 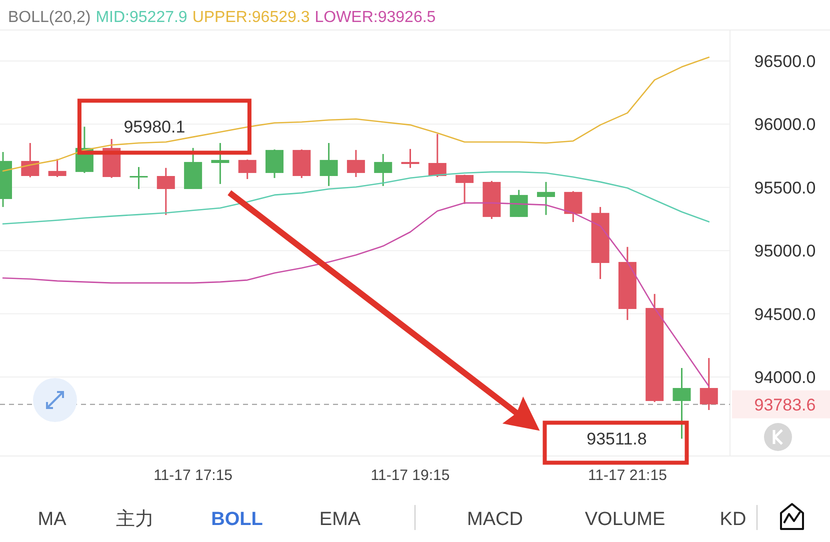 What do you see at coordinates (785, 124) in the screenshot?
I see `y-tick-label: 96000.0` at bounding box center [785, 124].